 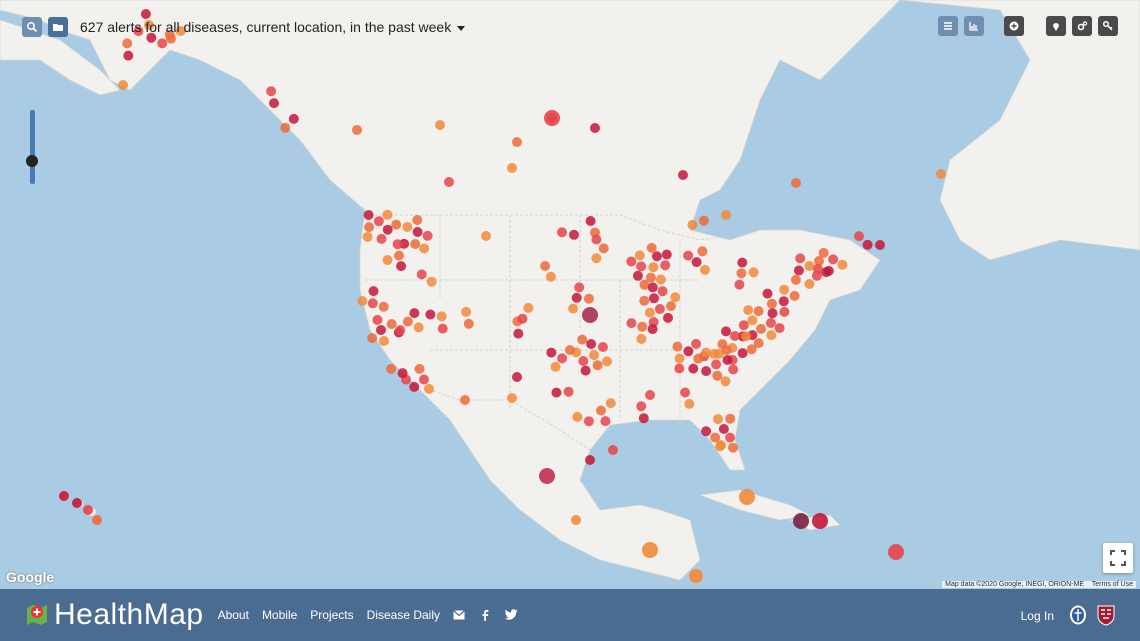 What do you see at coordinates (1108, 26) in the screenshot?
I see `key-button` at bounding box center [1108, 26].